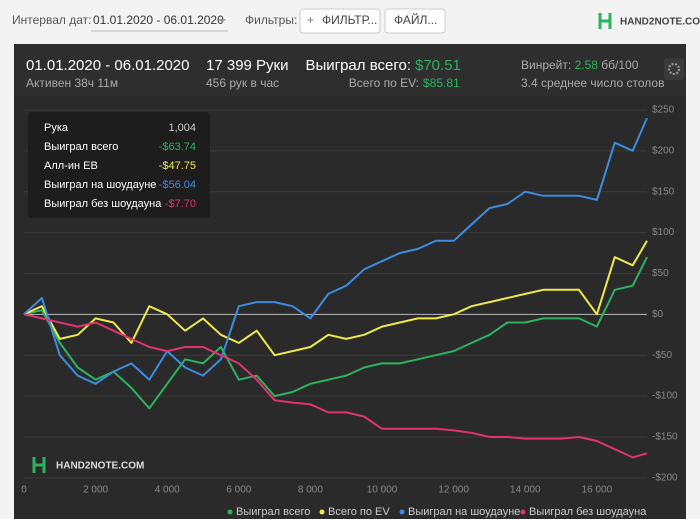 Image resolution: width=700 pixels, height=519 pixels. Describe the element at coordinates (382, 490) in the screenshot. I see `x-tick-label: 10 000` at that location.